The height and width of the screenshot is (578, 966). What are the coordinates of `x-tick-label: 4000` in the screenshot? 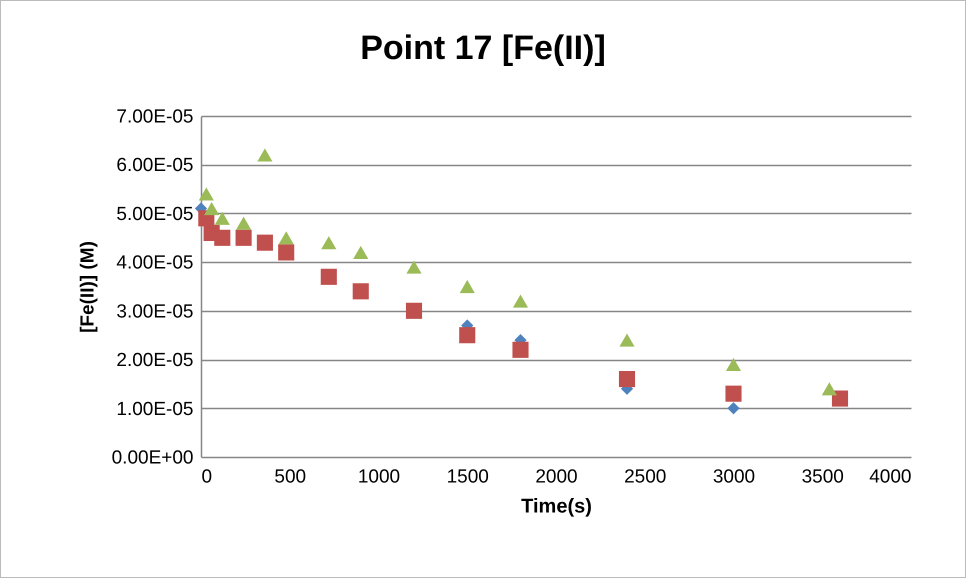 It's located at (890, 477).